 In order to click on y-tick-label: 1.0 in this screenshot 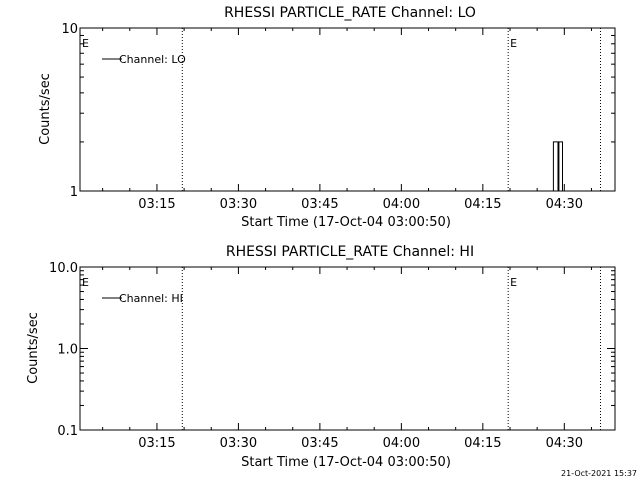, I will do `click(67, 350)`.